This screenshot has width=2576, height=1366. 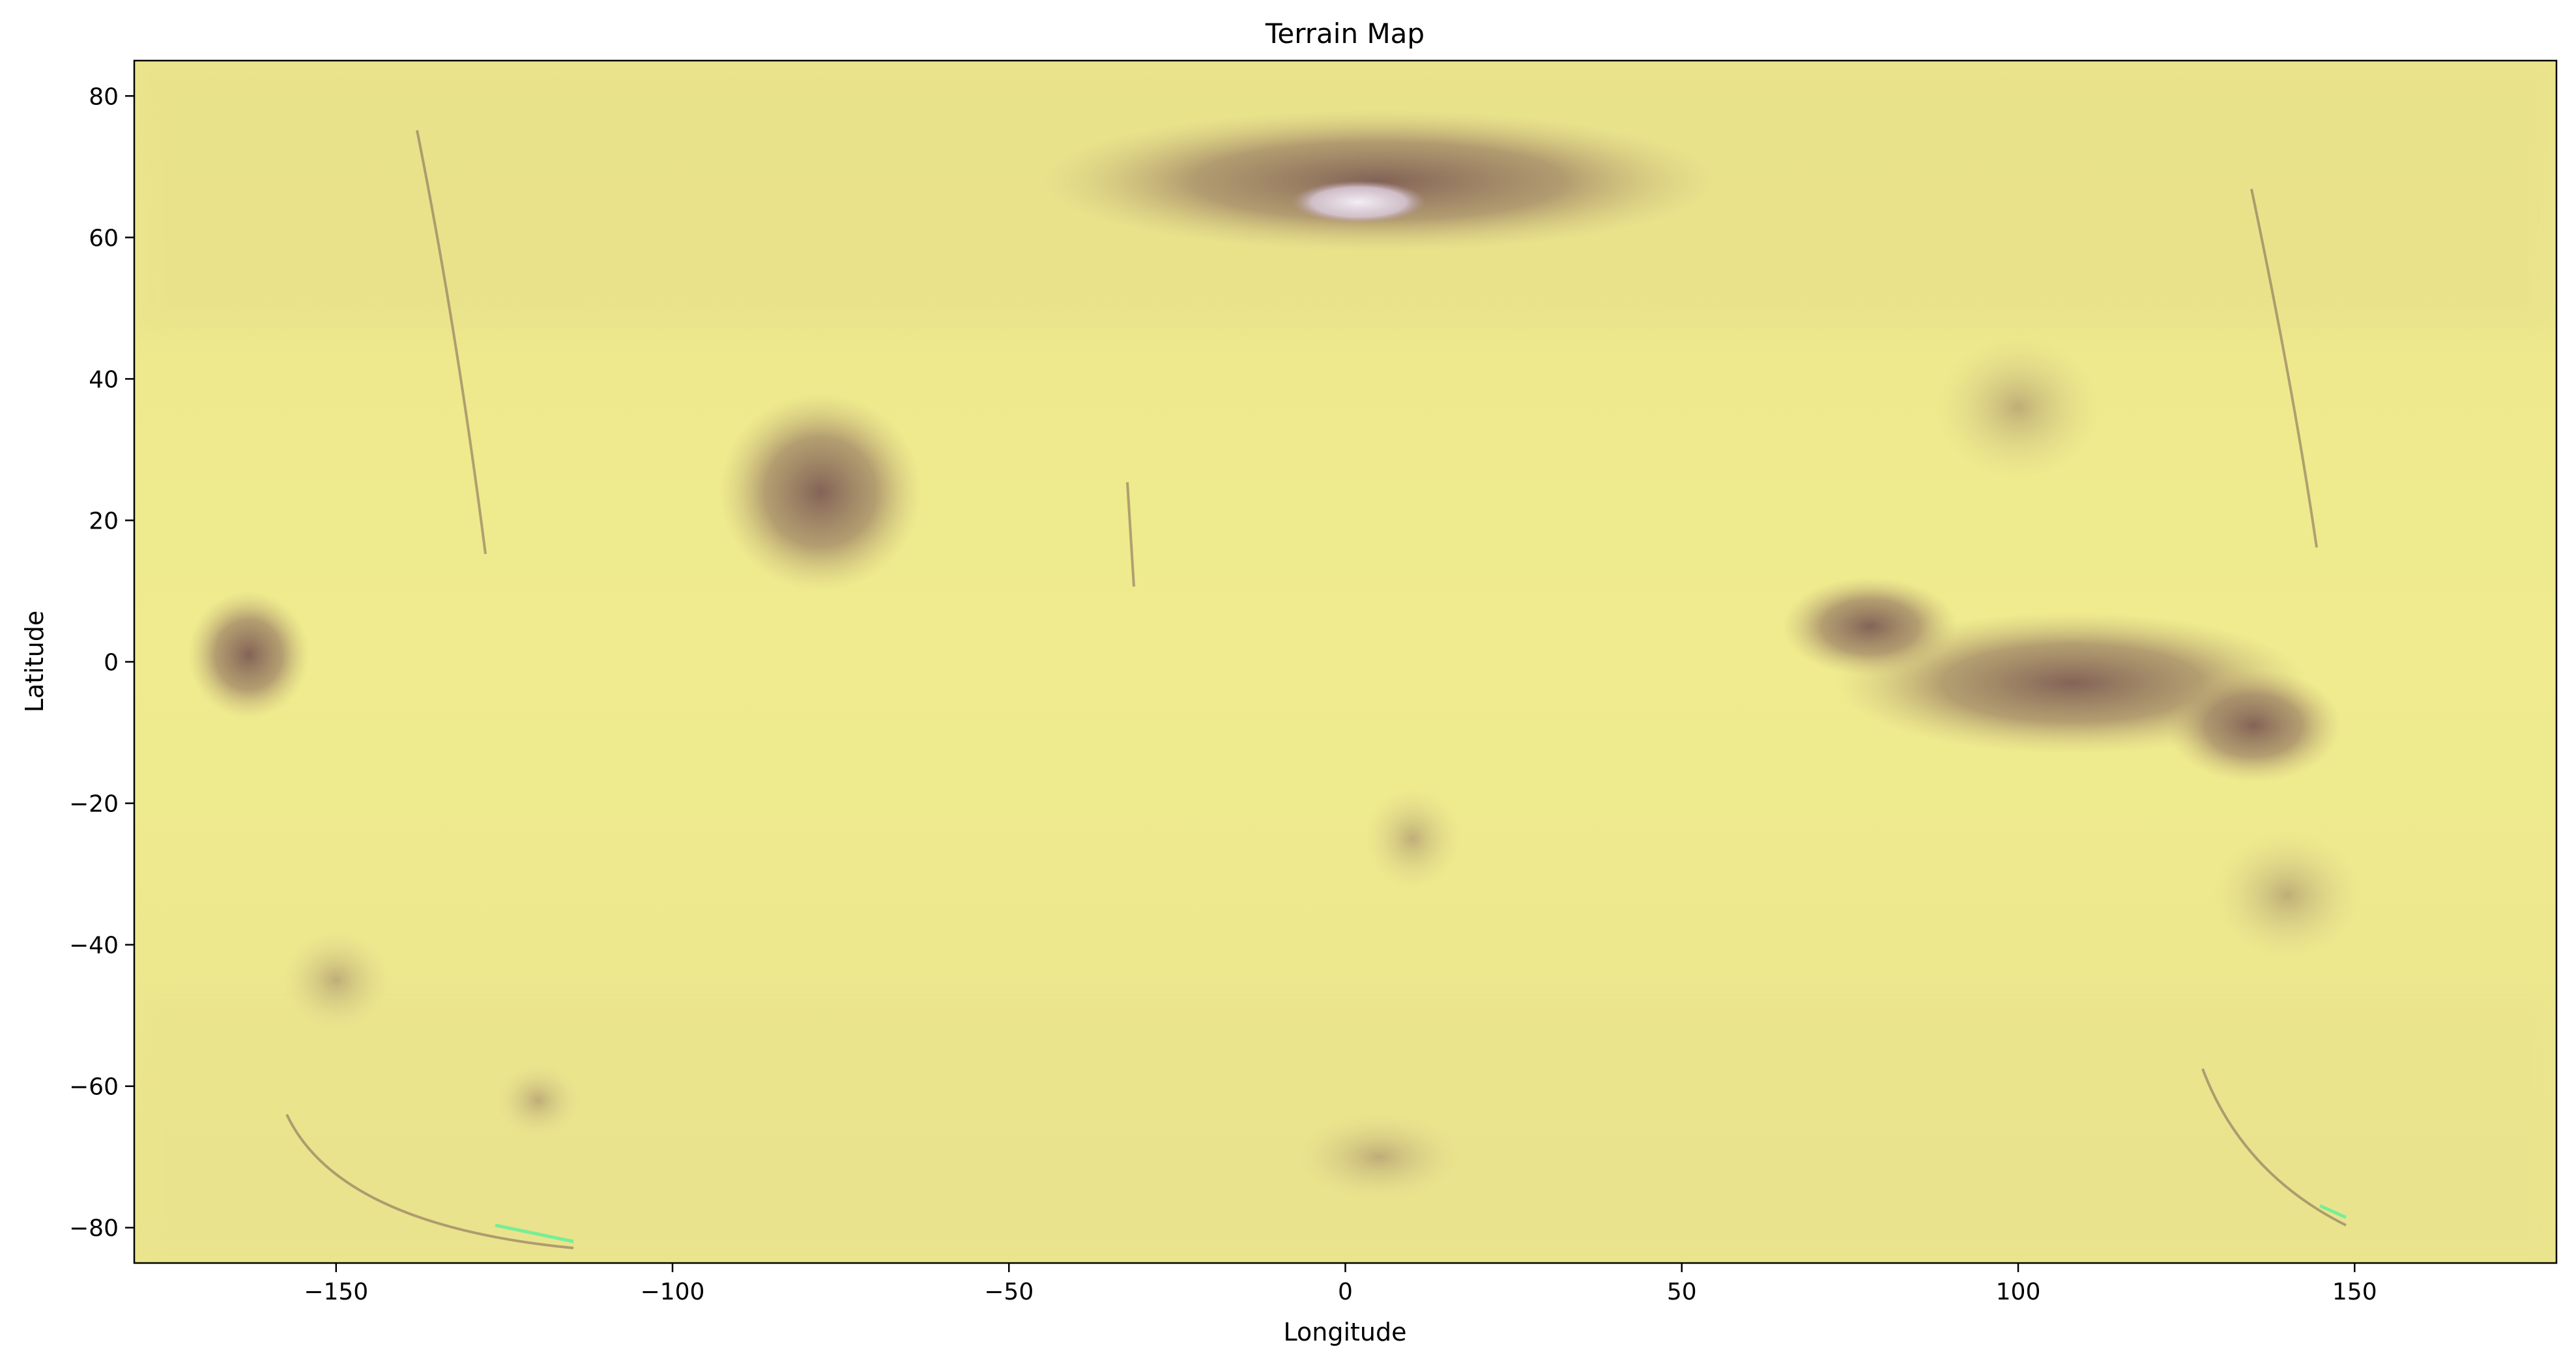 I want to click on green-artifact-southwest, so click(x=534, y=1233).